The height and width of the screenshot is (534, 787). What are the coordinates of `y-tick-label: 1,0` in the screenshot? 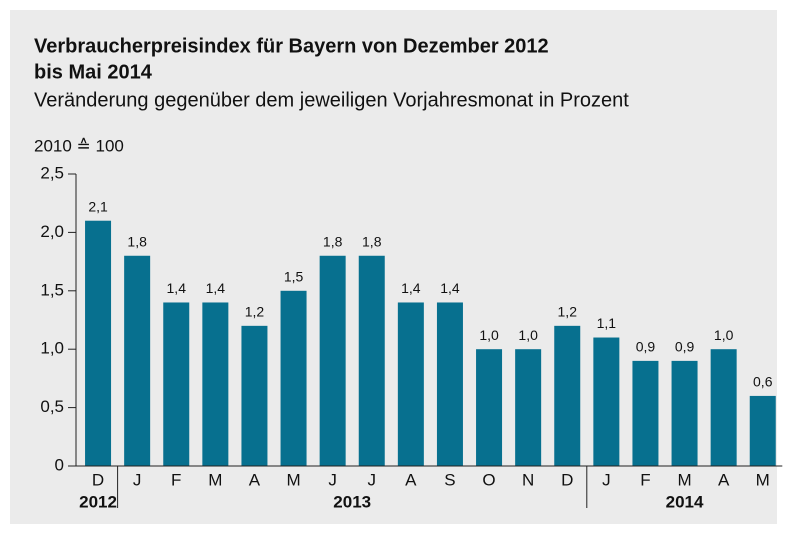 It's located at (52, 348).